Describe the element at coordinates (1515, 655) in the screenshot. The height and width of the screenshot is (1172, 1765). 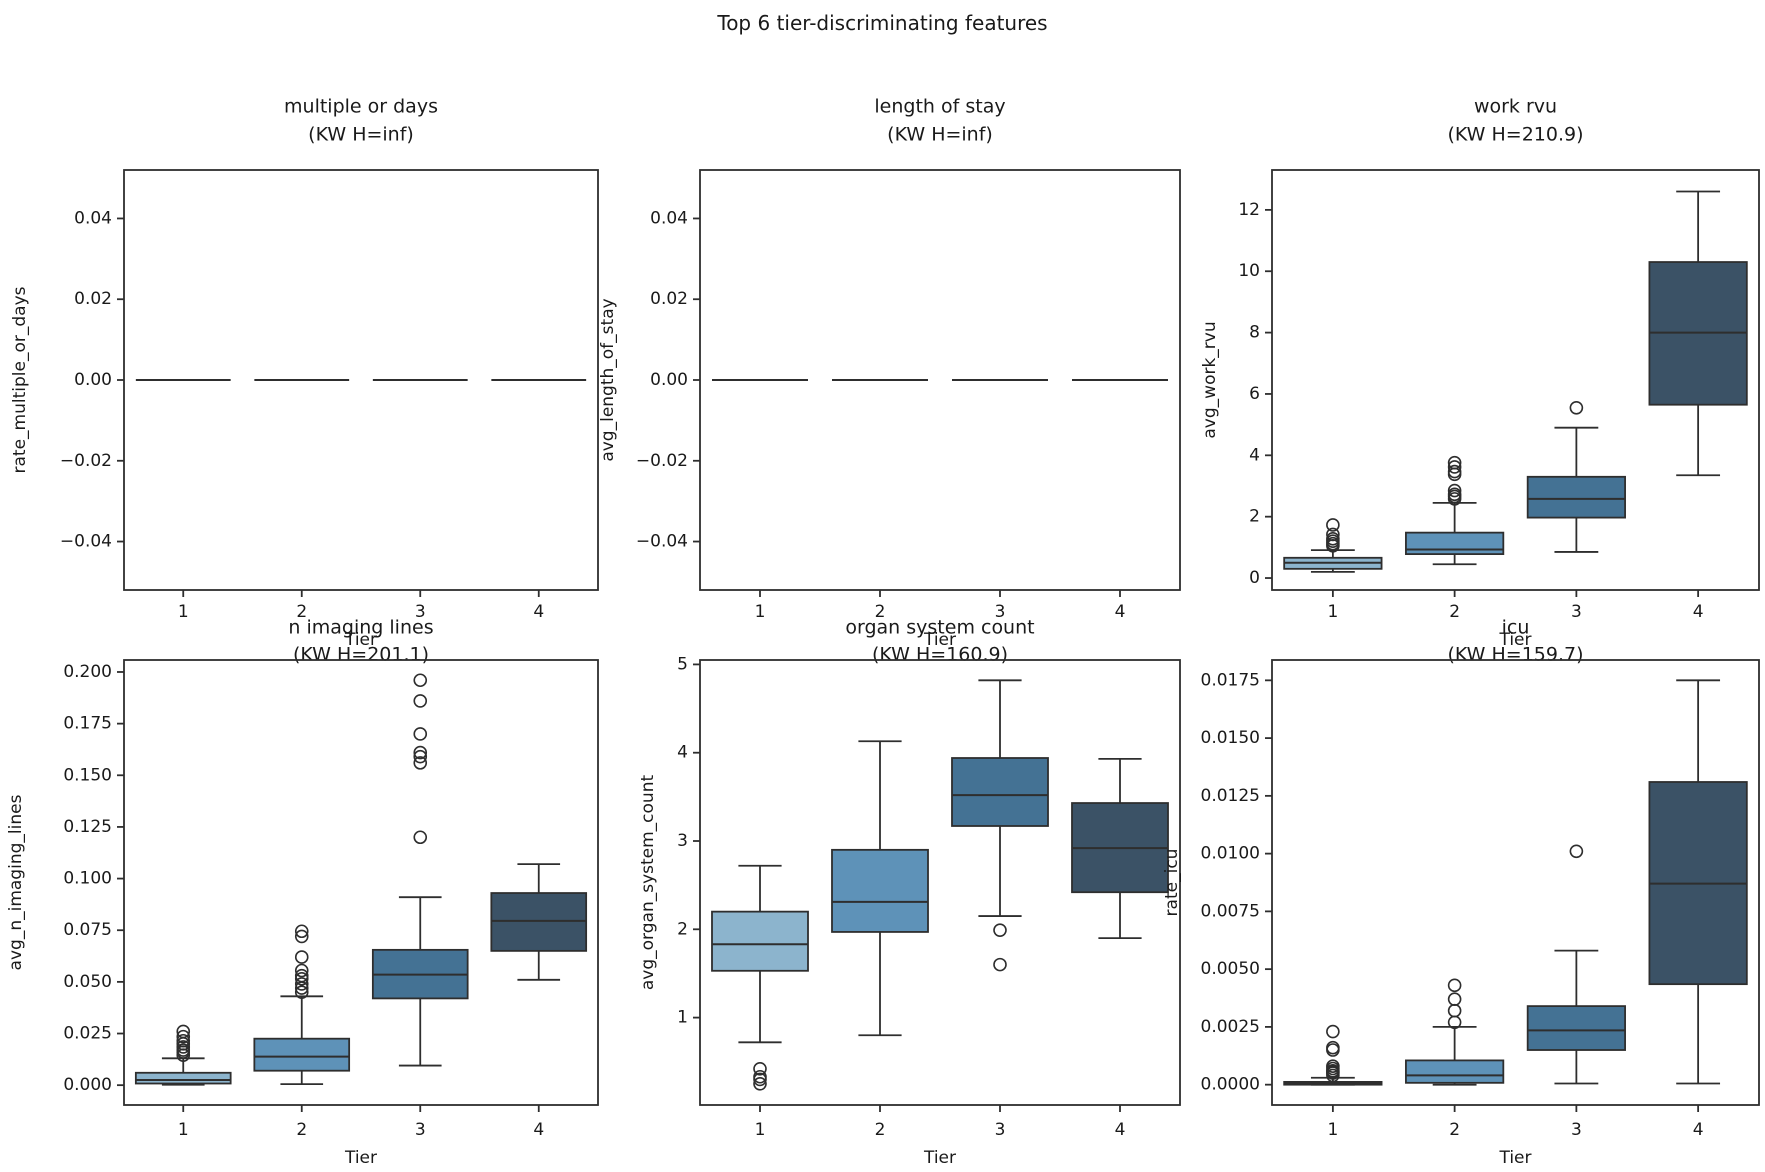
I see `subplot-title-kw: (KW H=159.7)` at that location.